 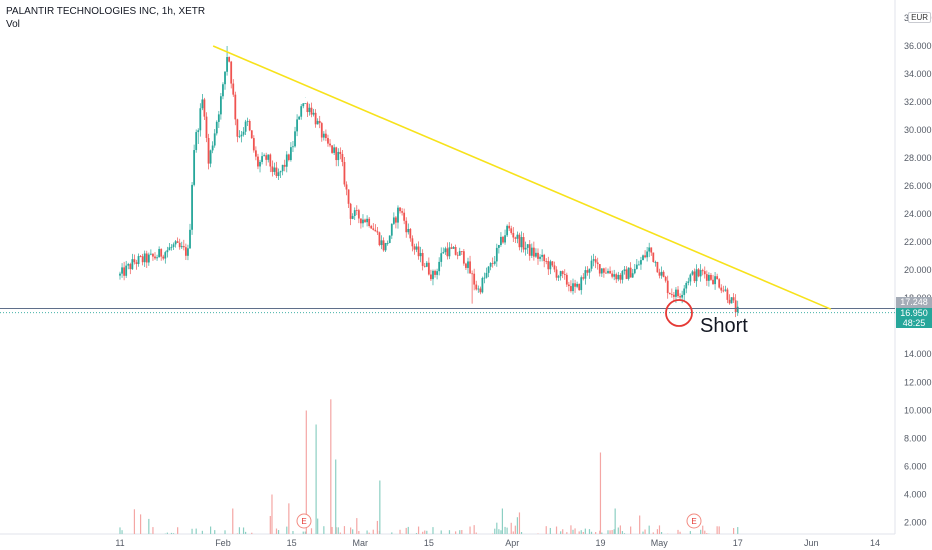 I want to click on time-tick-label: Feb, so click(x=223, y=543).